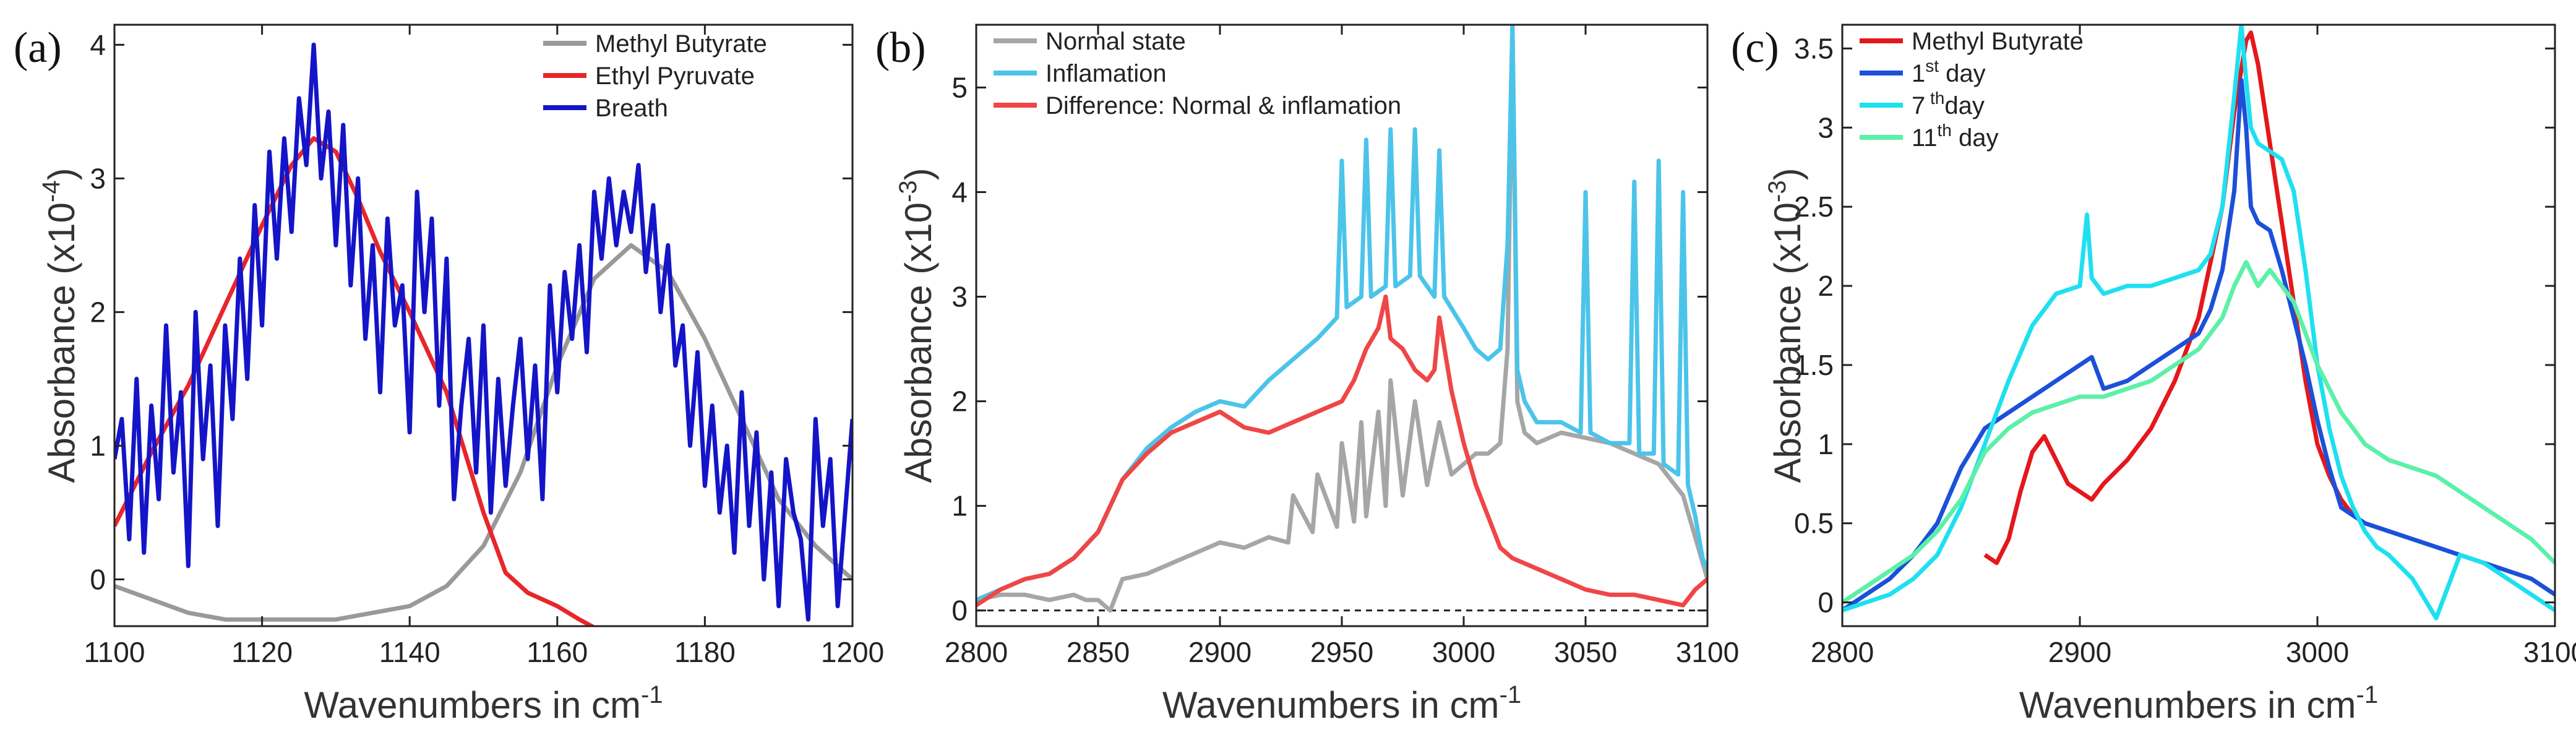 The height and width of the screenshot is (740, 2576). What do you see at coordinates (262, 652) in the screenshot?
I see `x-tick-label: 1120` at bounding box center [262, 652].